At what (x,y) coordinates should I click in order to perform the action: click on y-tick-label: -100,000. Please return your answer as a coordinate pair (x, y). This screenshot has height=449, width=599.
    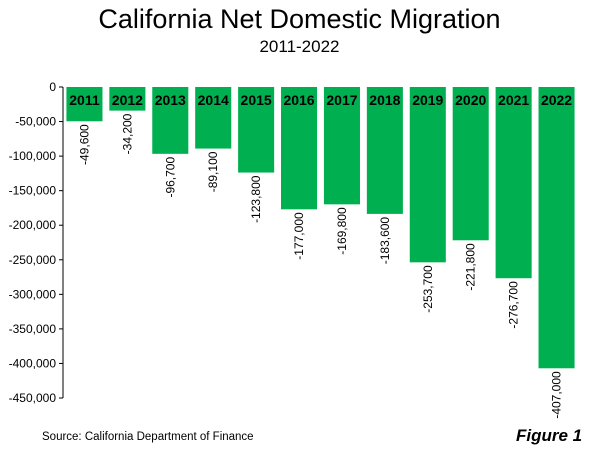
    Looking at the image, I should click on (33, 156).